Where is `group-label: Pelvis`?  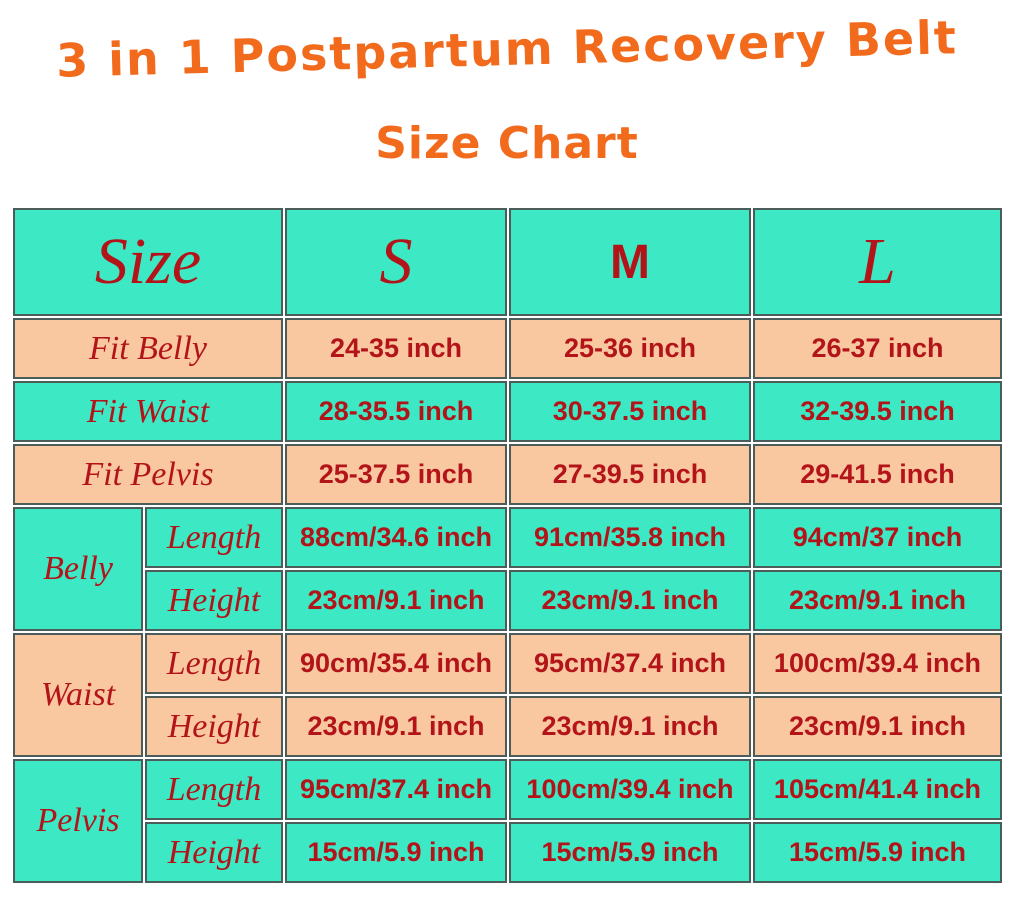 group-label: Pelvis is located at coordinates (78, 821).